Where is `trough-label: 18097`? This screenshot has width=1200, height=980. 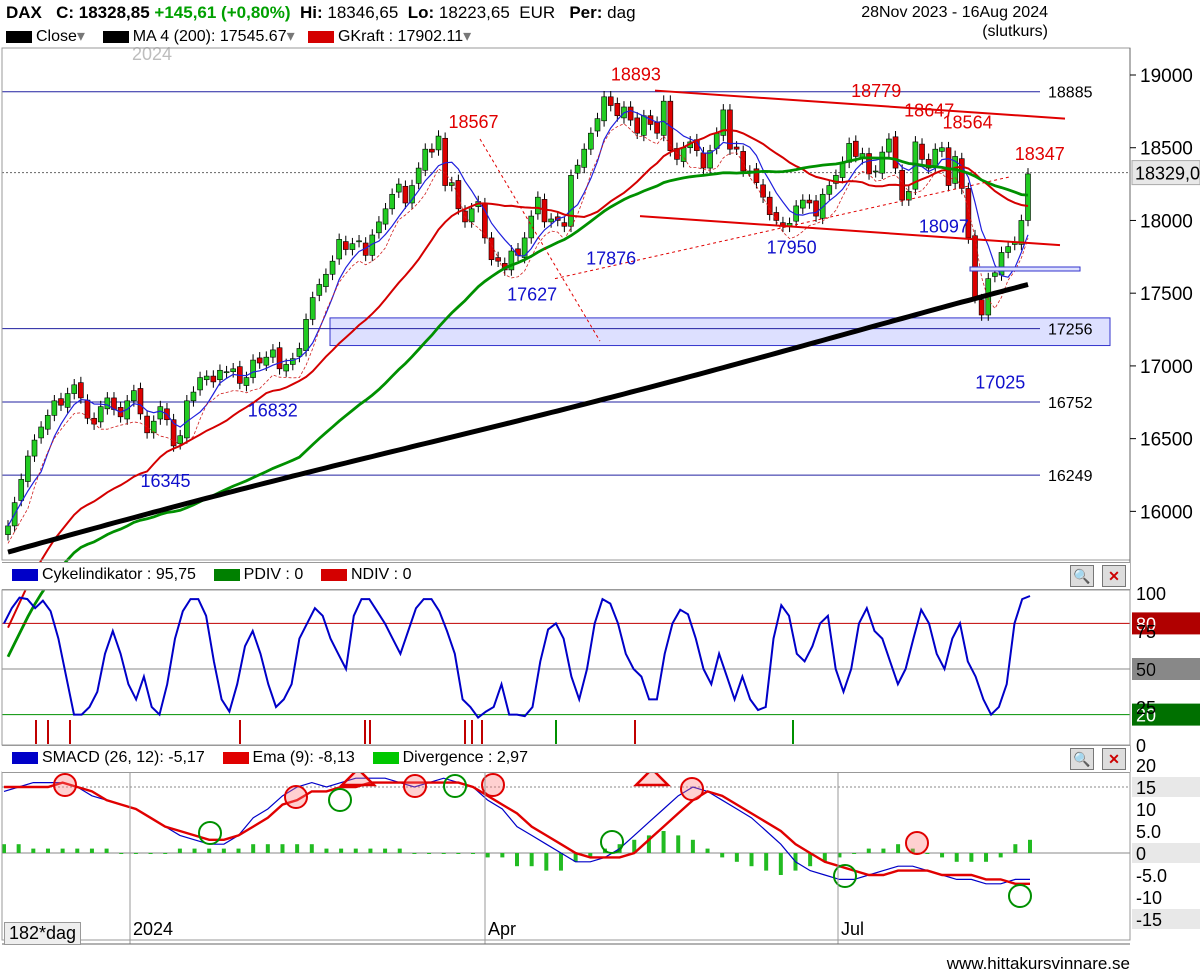
trough-label: 18097 is located at coordinates (944, 226).